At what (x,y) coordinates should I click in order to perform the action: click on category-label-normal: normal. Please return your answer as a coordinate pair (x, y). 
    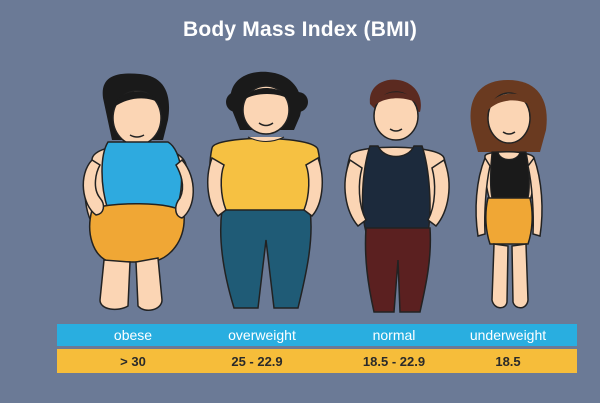
    Looking at the image, I should click on (394, 335).